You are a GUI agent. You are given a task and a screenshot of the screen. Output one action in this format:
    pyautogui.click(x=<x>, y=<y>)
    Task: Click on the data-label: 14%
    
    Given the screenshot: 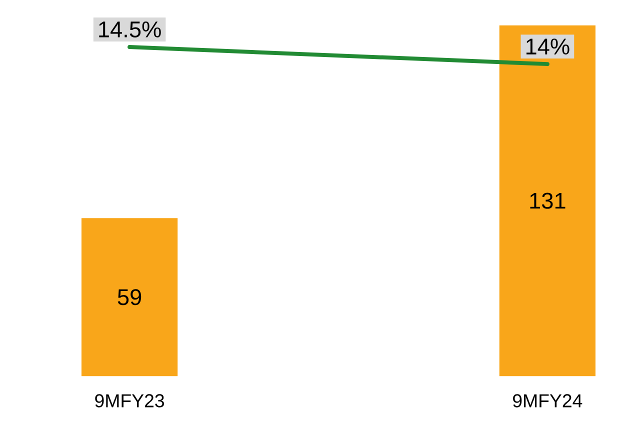 What is the action you would take?
    pyautogui.click(x=548, y=46)
    